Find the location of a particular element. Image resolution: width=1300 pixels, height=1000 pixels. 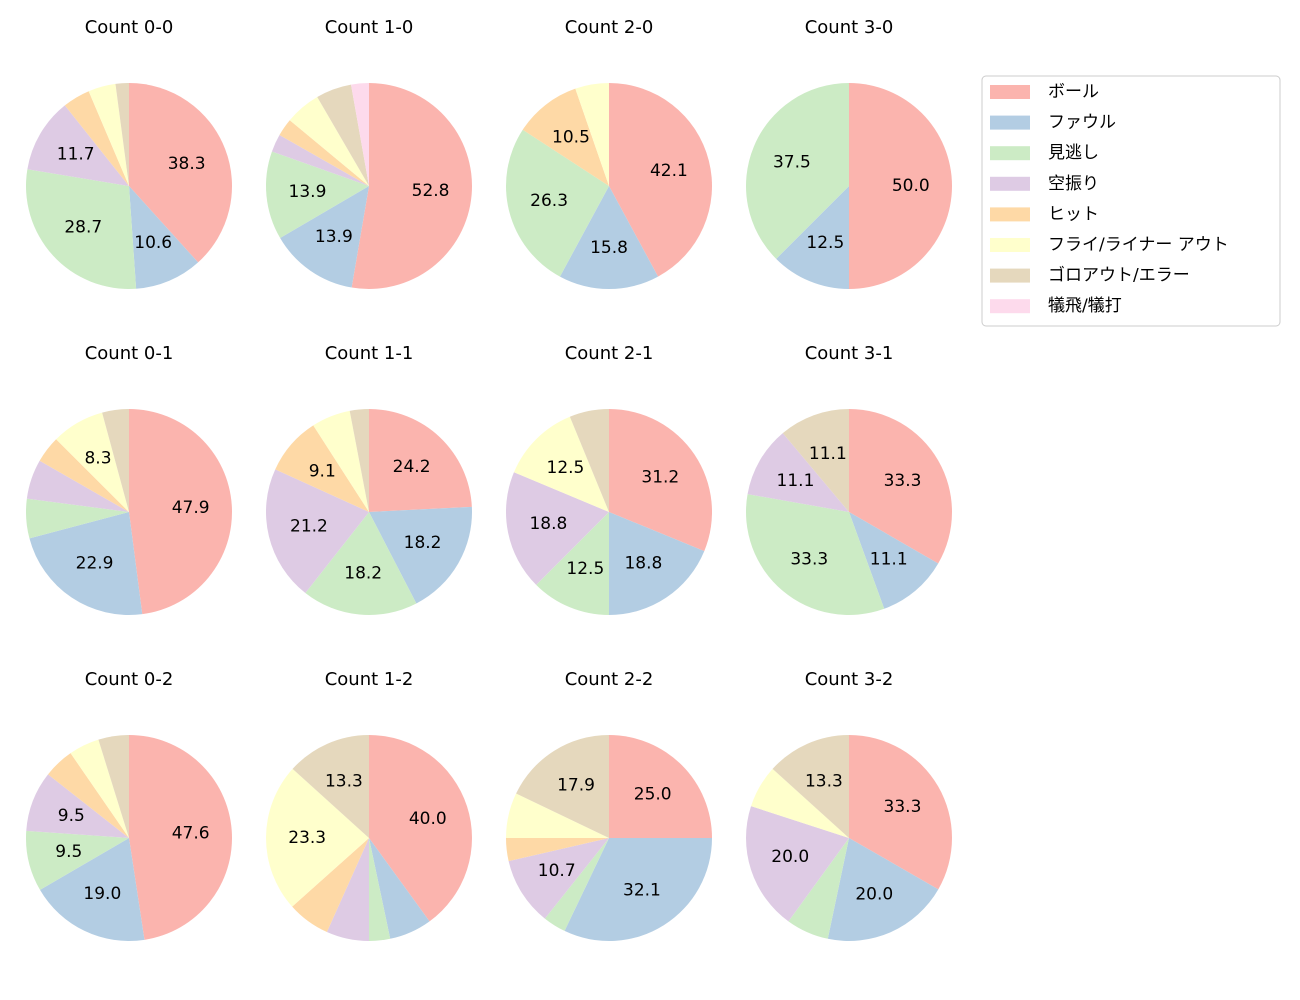

value-label: 24.2 is located at coordinates (412, 467).